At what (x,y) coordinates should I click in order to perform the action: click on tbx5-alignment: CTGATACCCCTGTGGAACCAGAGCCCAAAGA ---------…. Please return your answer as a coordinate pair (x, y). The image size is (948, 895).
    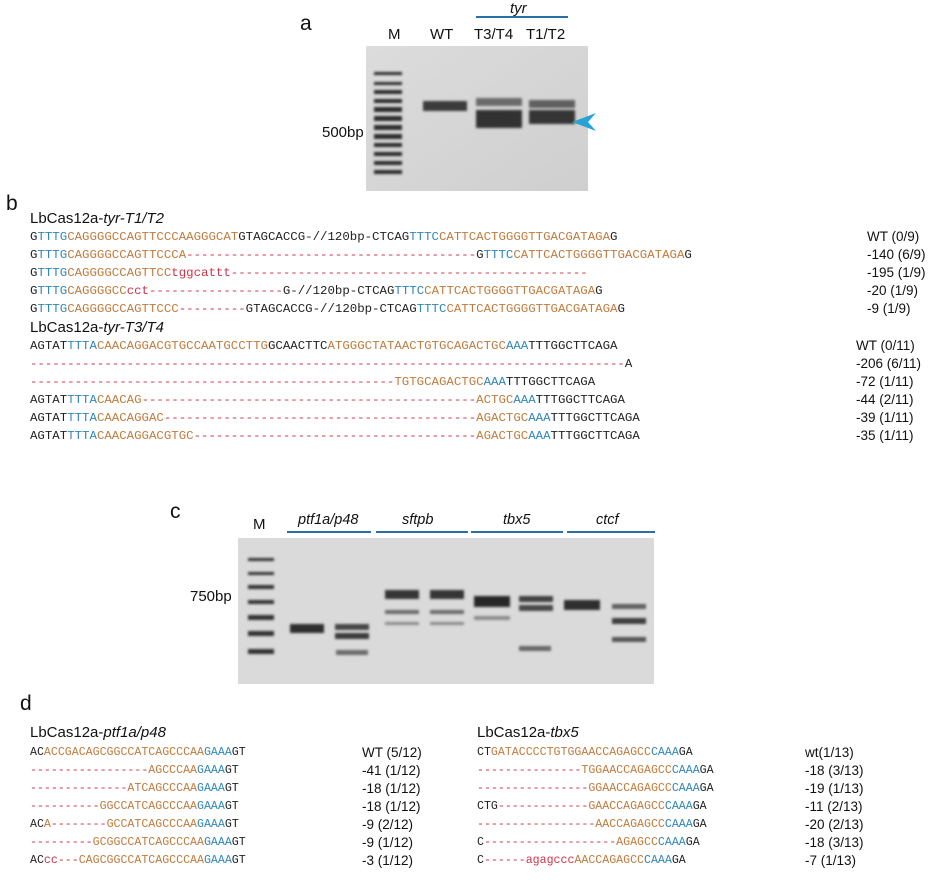
    Looking at the image, I should click on (595, 807).